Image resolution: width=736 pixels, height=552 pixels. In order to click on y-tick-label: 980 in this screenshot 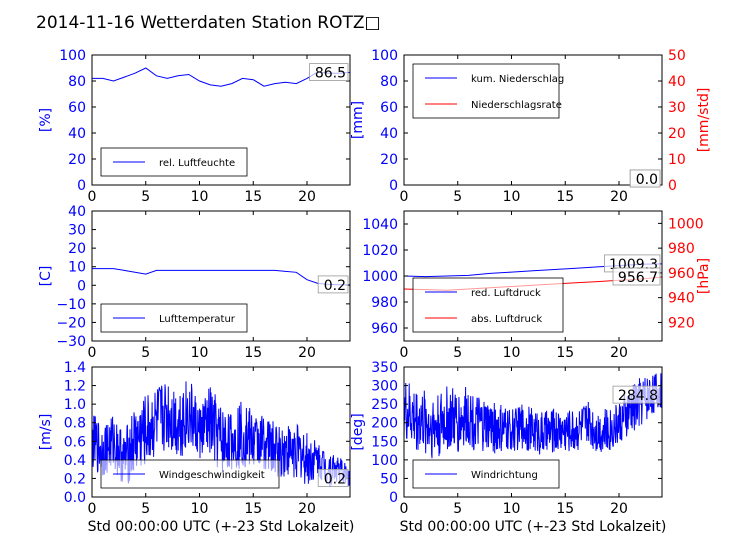, I will do `click(384, 303)`.